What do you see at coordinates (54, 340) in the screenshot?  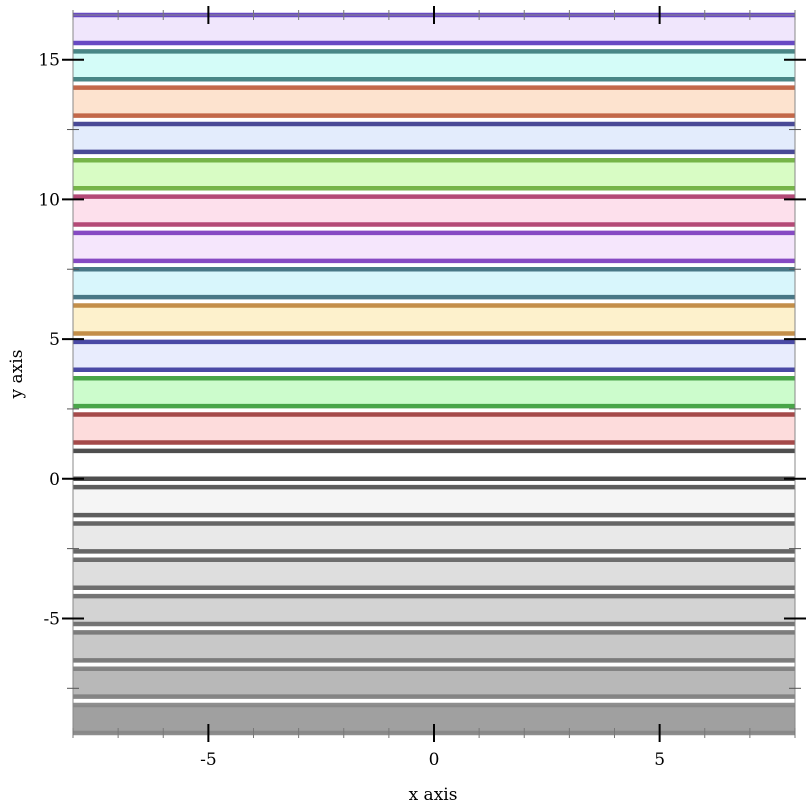 I see `y-tick-label: 5` at bounding box center [54, 340].